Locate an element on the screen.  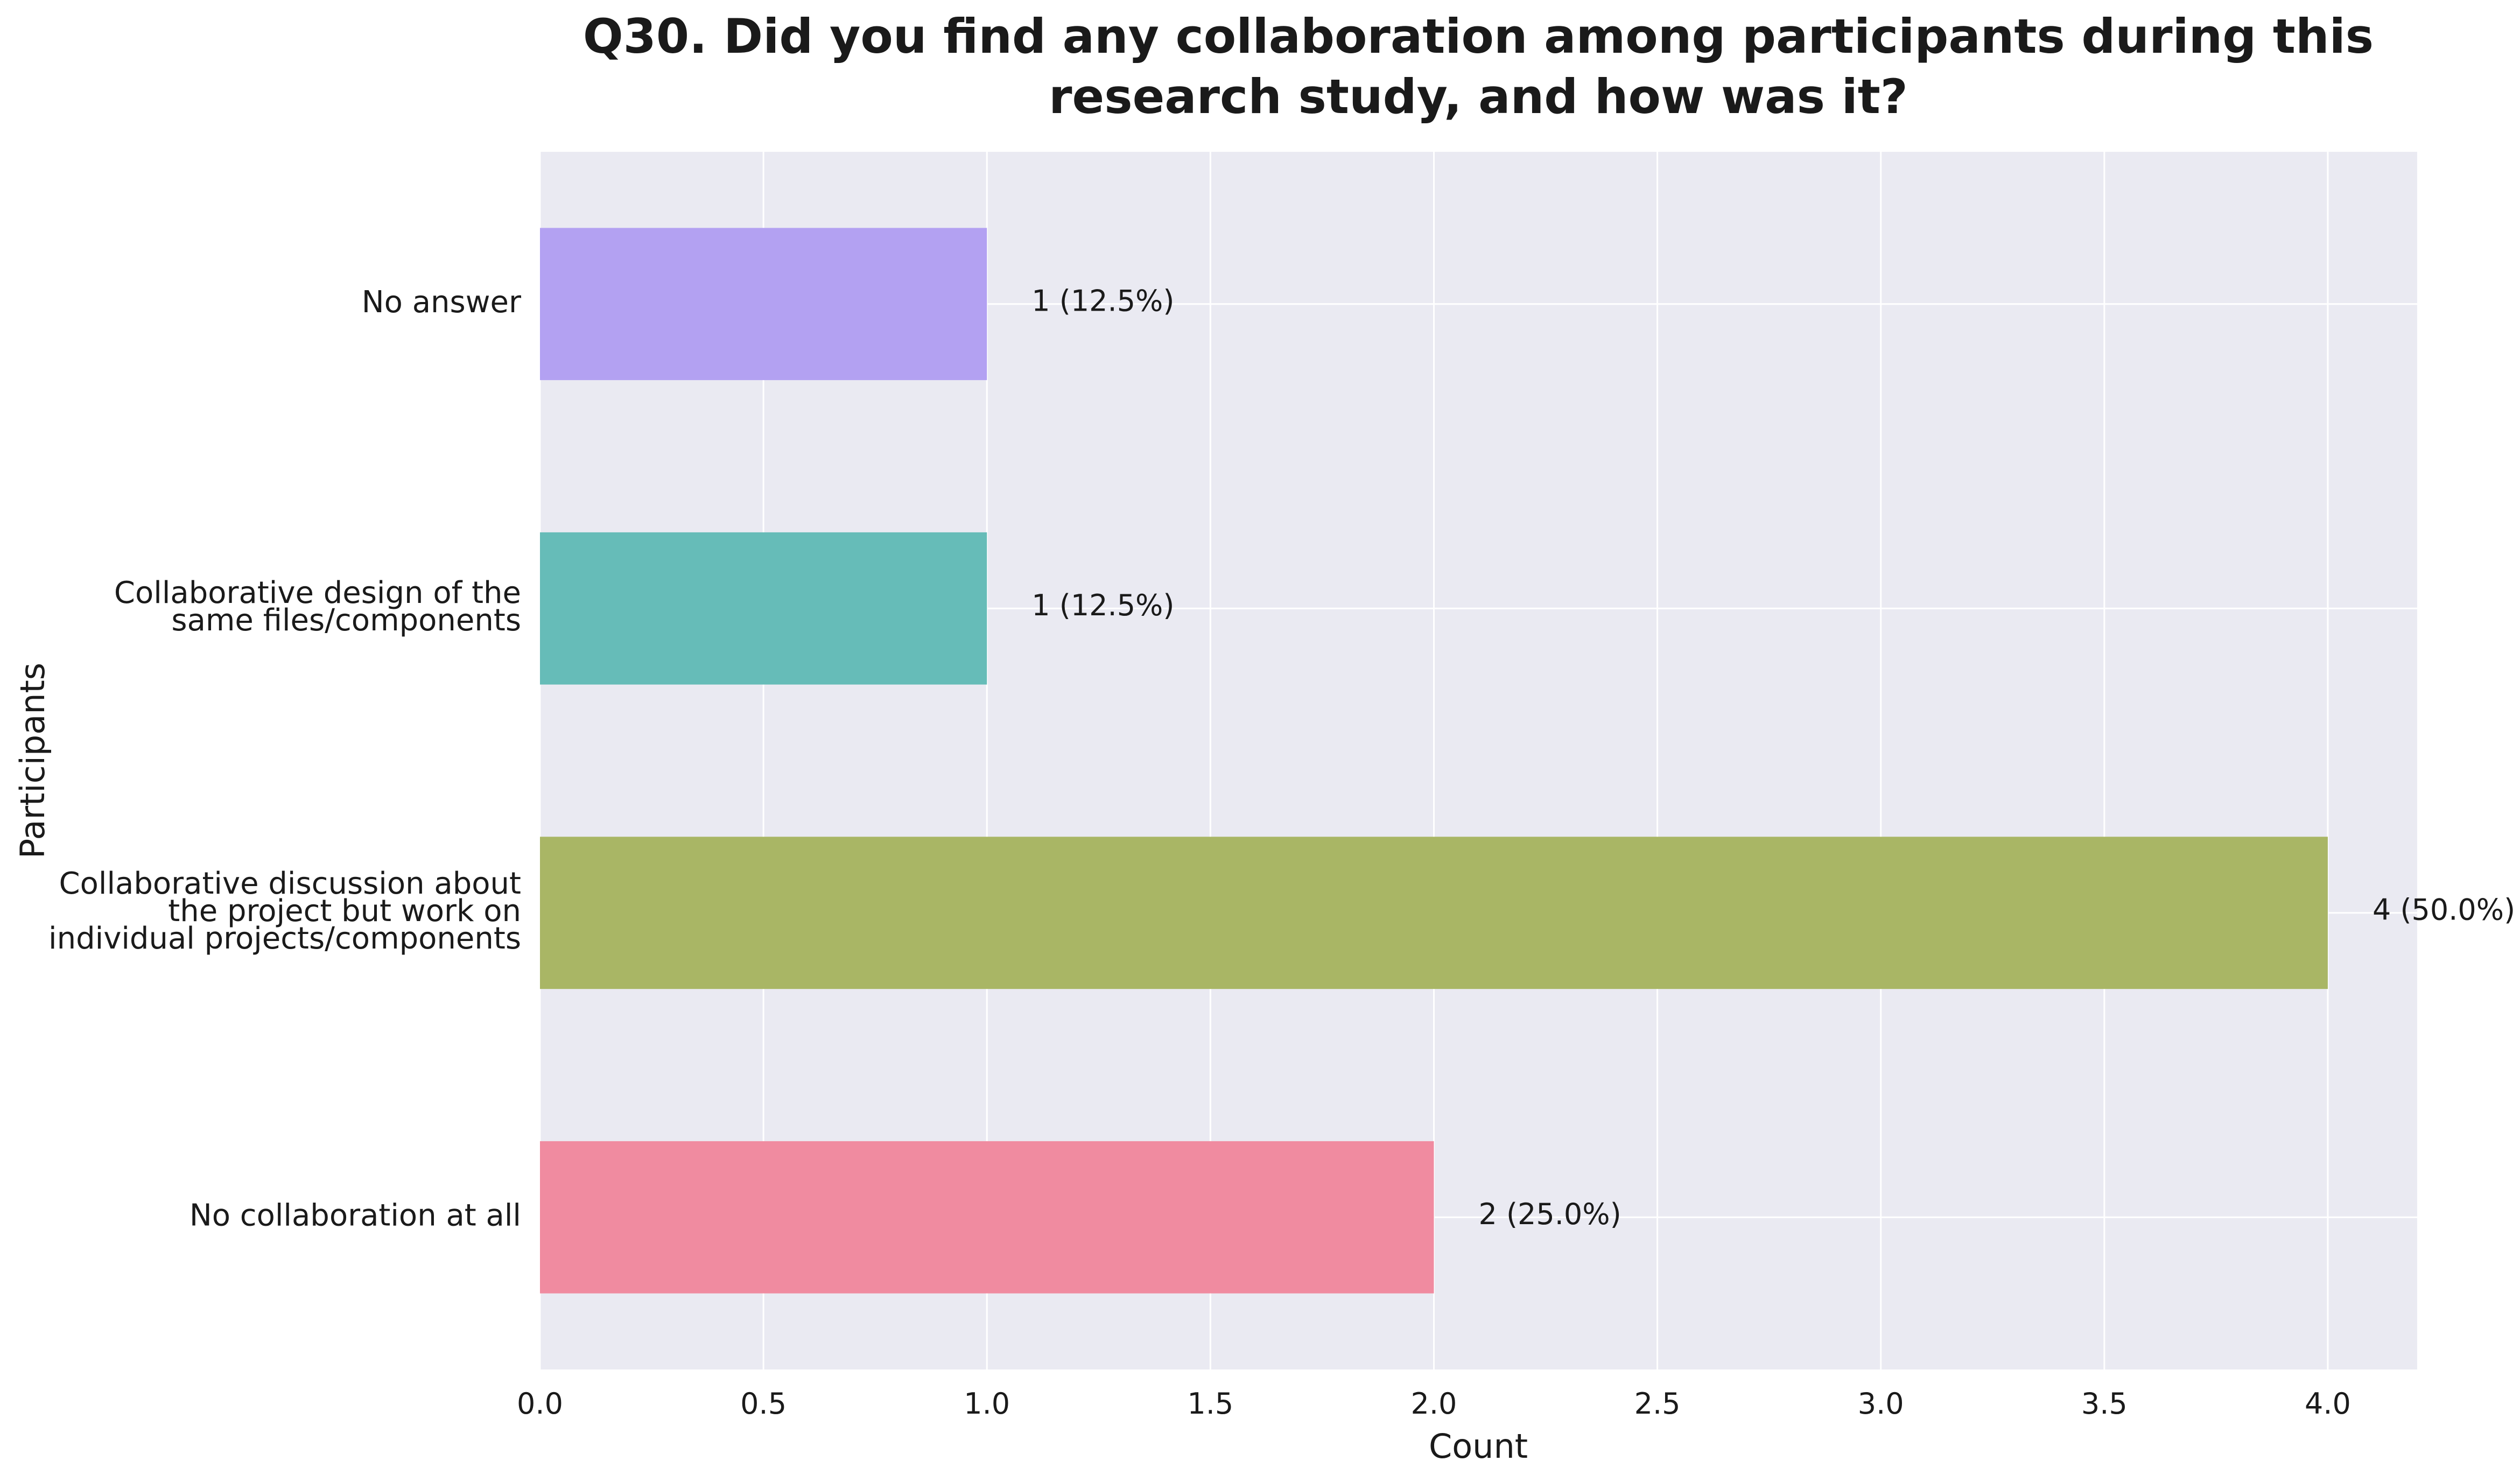
chart-title-line: research study, and how was it? is located at coordinates (1478, 96).